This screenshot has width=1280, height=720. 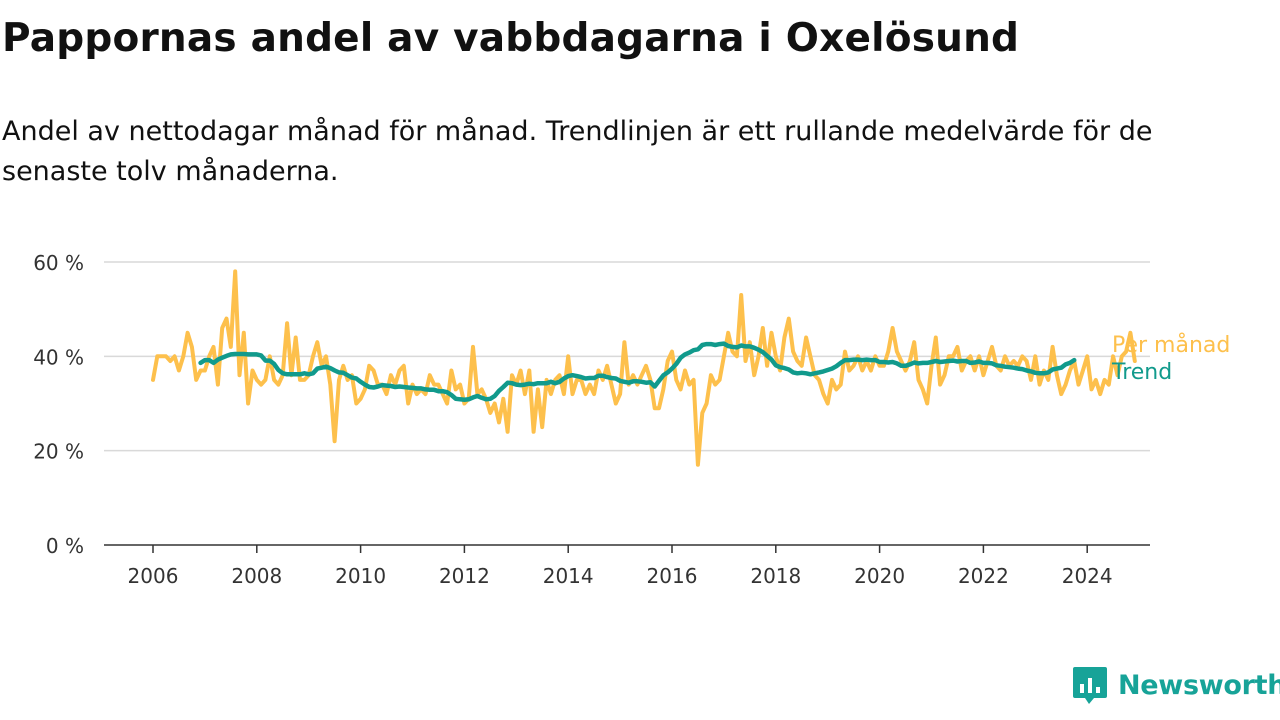 What do you see at coordinates (360, 576) in the screenshot?
I see `x-tick-label: 2010` at bounding box center [360, 576].